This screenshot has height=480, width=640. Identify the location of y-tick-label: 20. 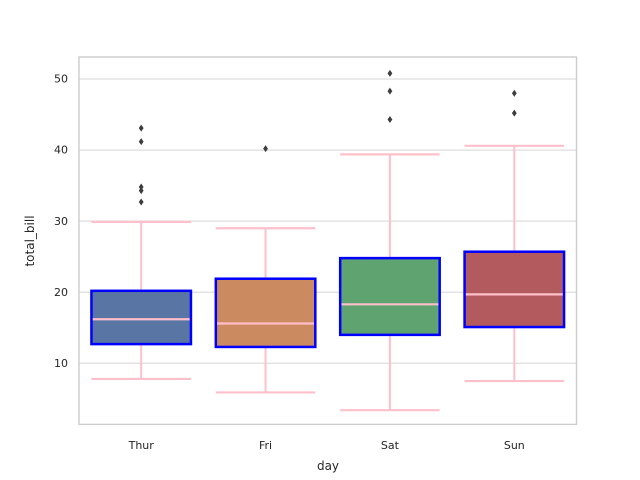
(61, 292).